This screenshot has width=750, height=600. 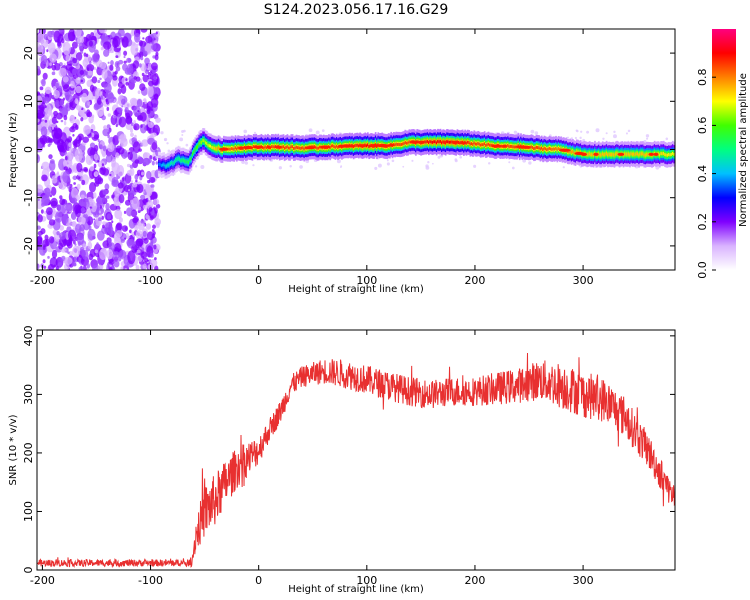 I want to click on colorbar-tick-label: 0.4, so click(x=702, y=174).